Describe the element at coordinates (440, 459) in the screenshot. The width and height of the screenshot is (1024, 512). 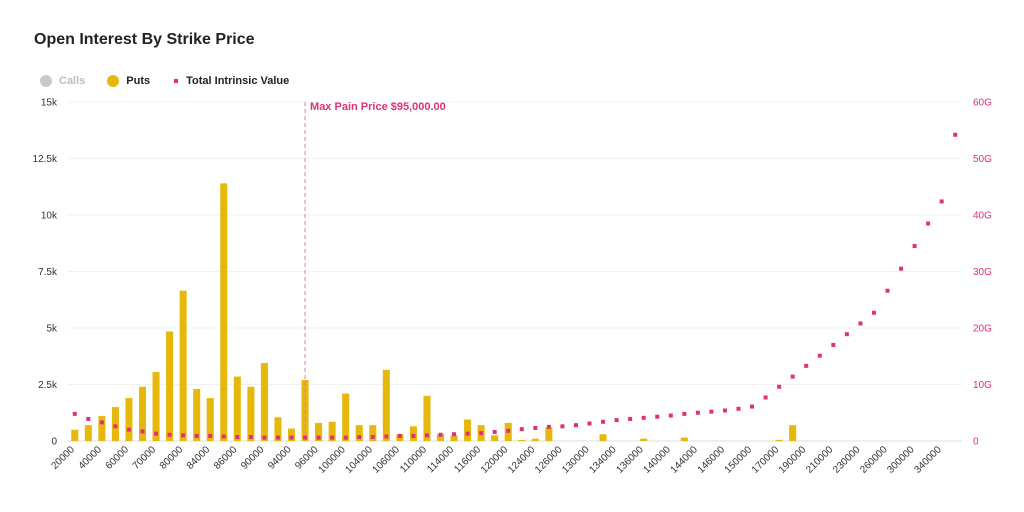
I see `x-tick-label: 114000` at that location.